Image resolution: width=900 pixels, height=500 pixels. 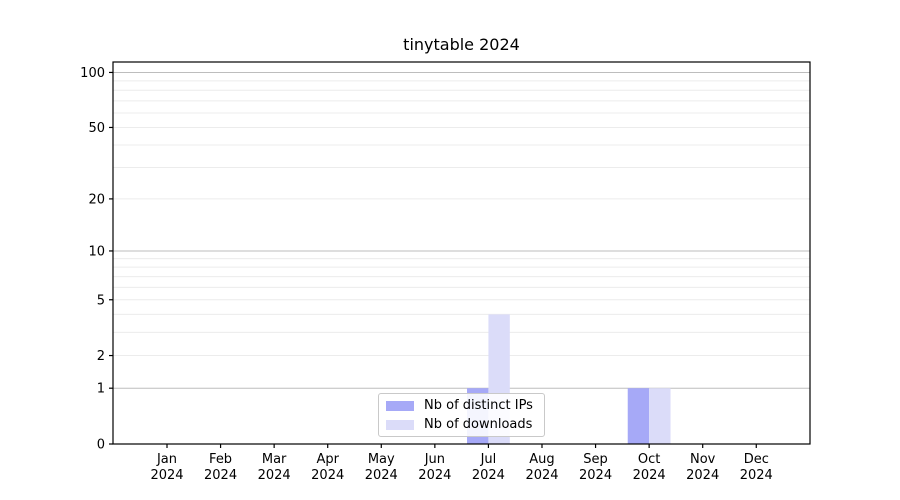 I want to click on bar-downloads, so click(x=660, y=416).